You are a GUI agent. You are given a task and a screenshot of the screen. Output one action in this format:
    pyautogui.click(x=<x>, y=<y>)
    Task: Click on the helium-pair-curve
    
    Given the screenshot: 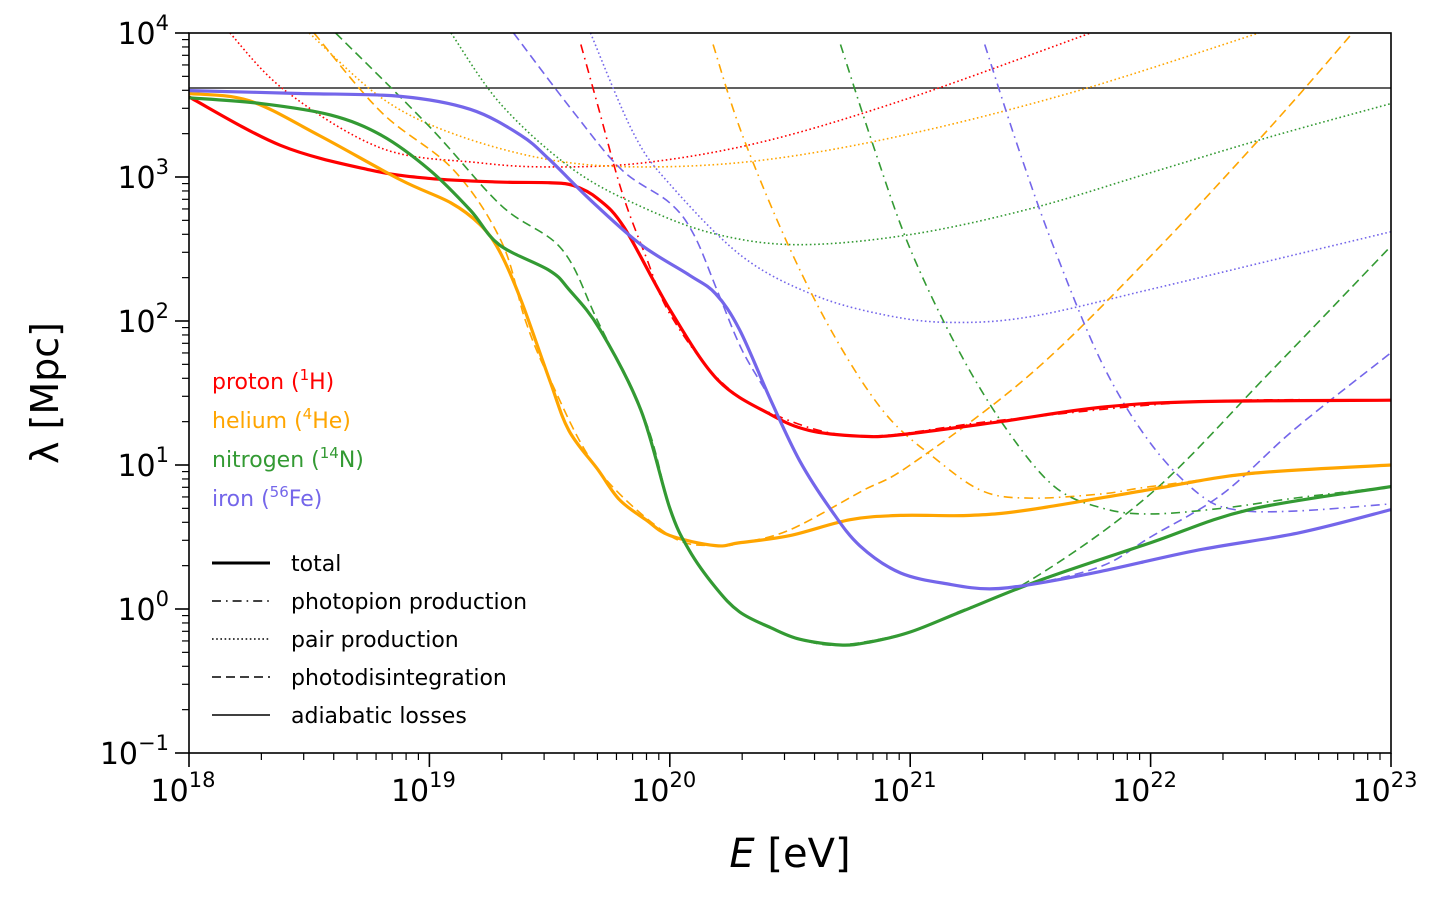 What is the action you would take?
    pyautogui.click(x=784, y=100)
    